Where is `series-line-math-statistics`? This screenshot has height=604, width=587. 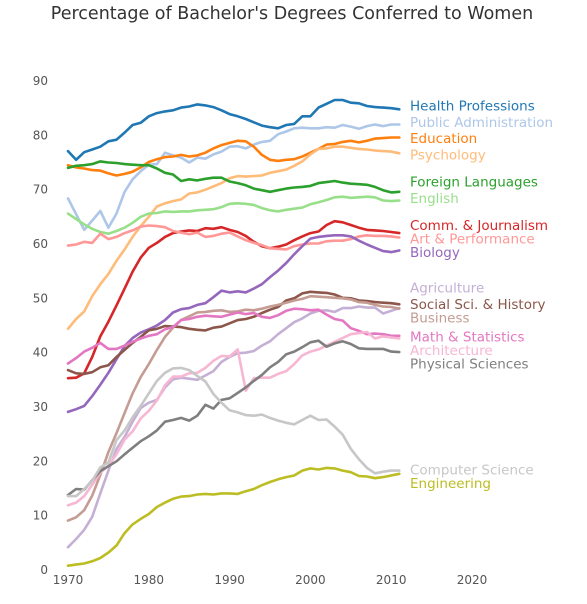 series-line-math-statistics is located at coordinates (233, 336).